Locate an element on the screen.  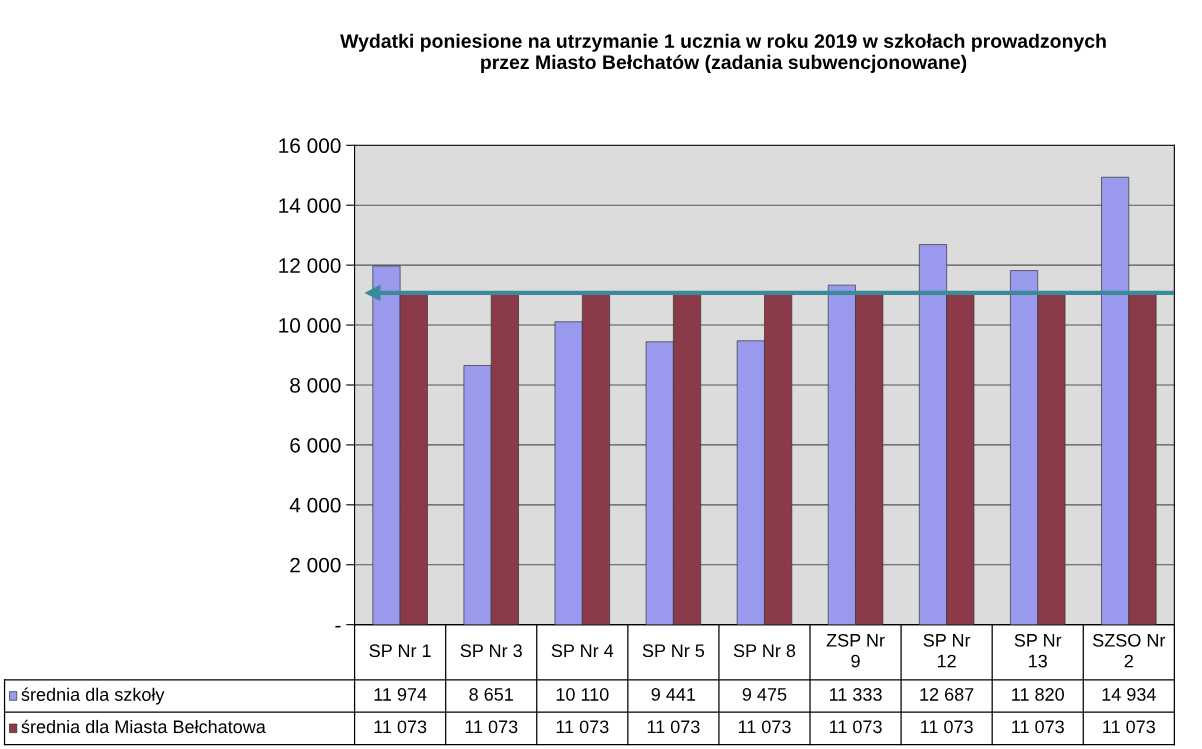
legend-label: średnia dla szkoły is located at coordinates (93, 696).